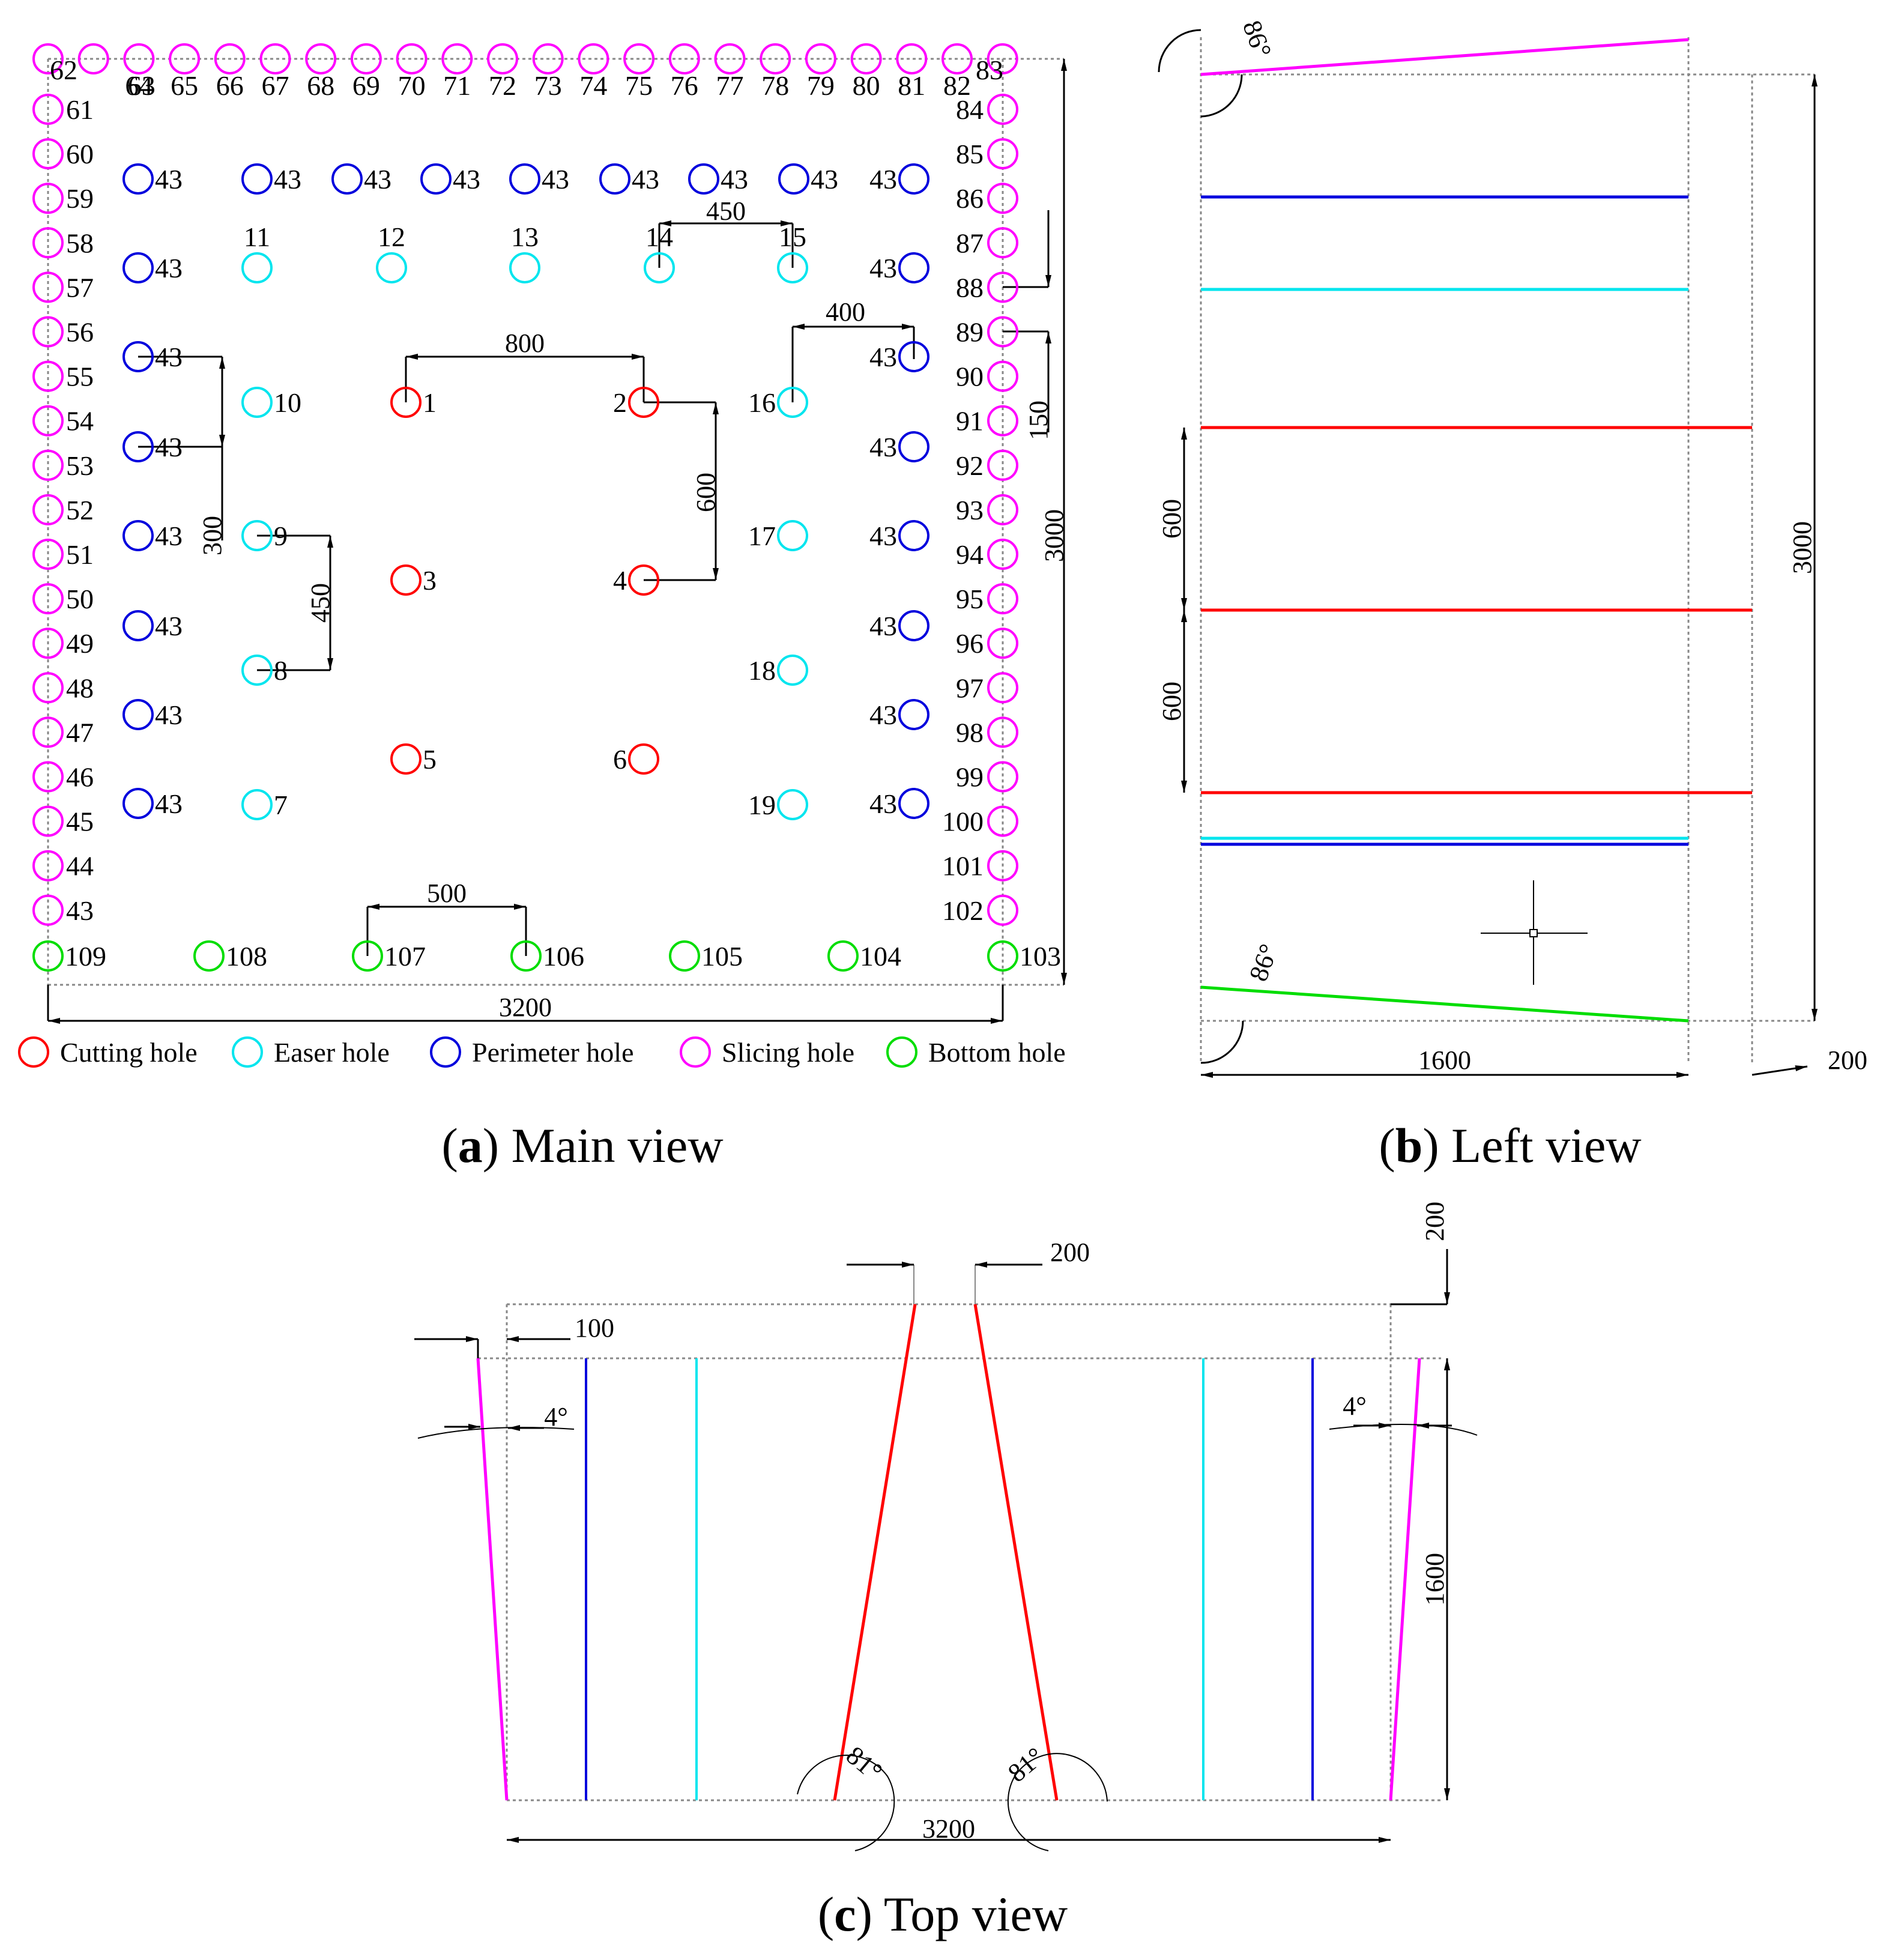  What do you see at coordinates (722, 956) in the screenshot?
I see `bottom-hole-label: 105` at bounding box center [722, 956].